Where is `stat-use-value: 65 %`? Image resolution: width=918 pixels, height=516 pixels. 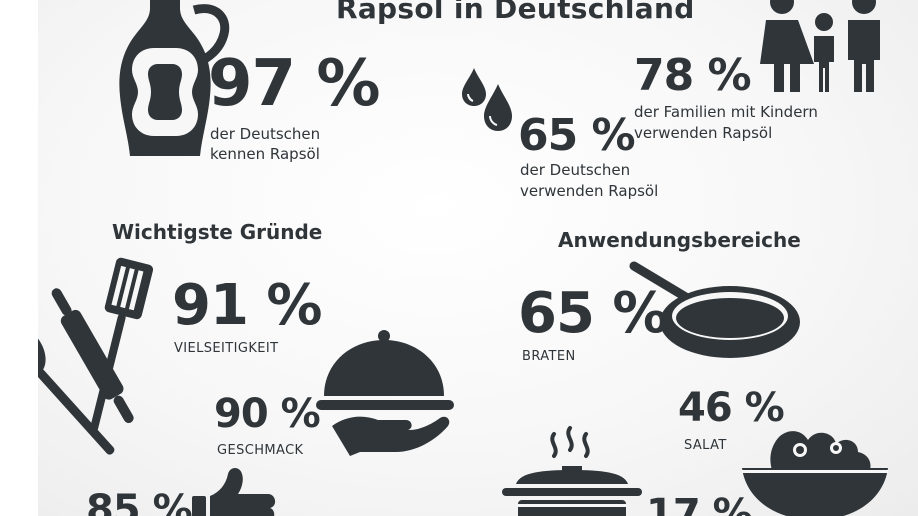 stat-use-value: 65 % is located at coordinates (577, 135).